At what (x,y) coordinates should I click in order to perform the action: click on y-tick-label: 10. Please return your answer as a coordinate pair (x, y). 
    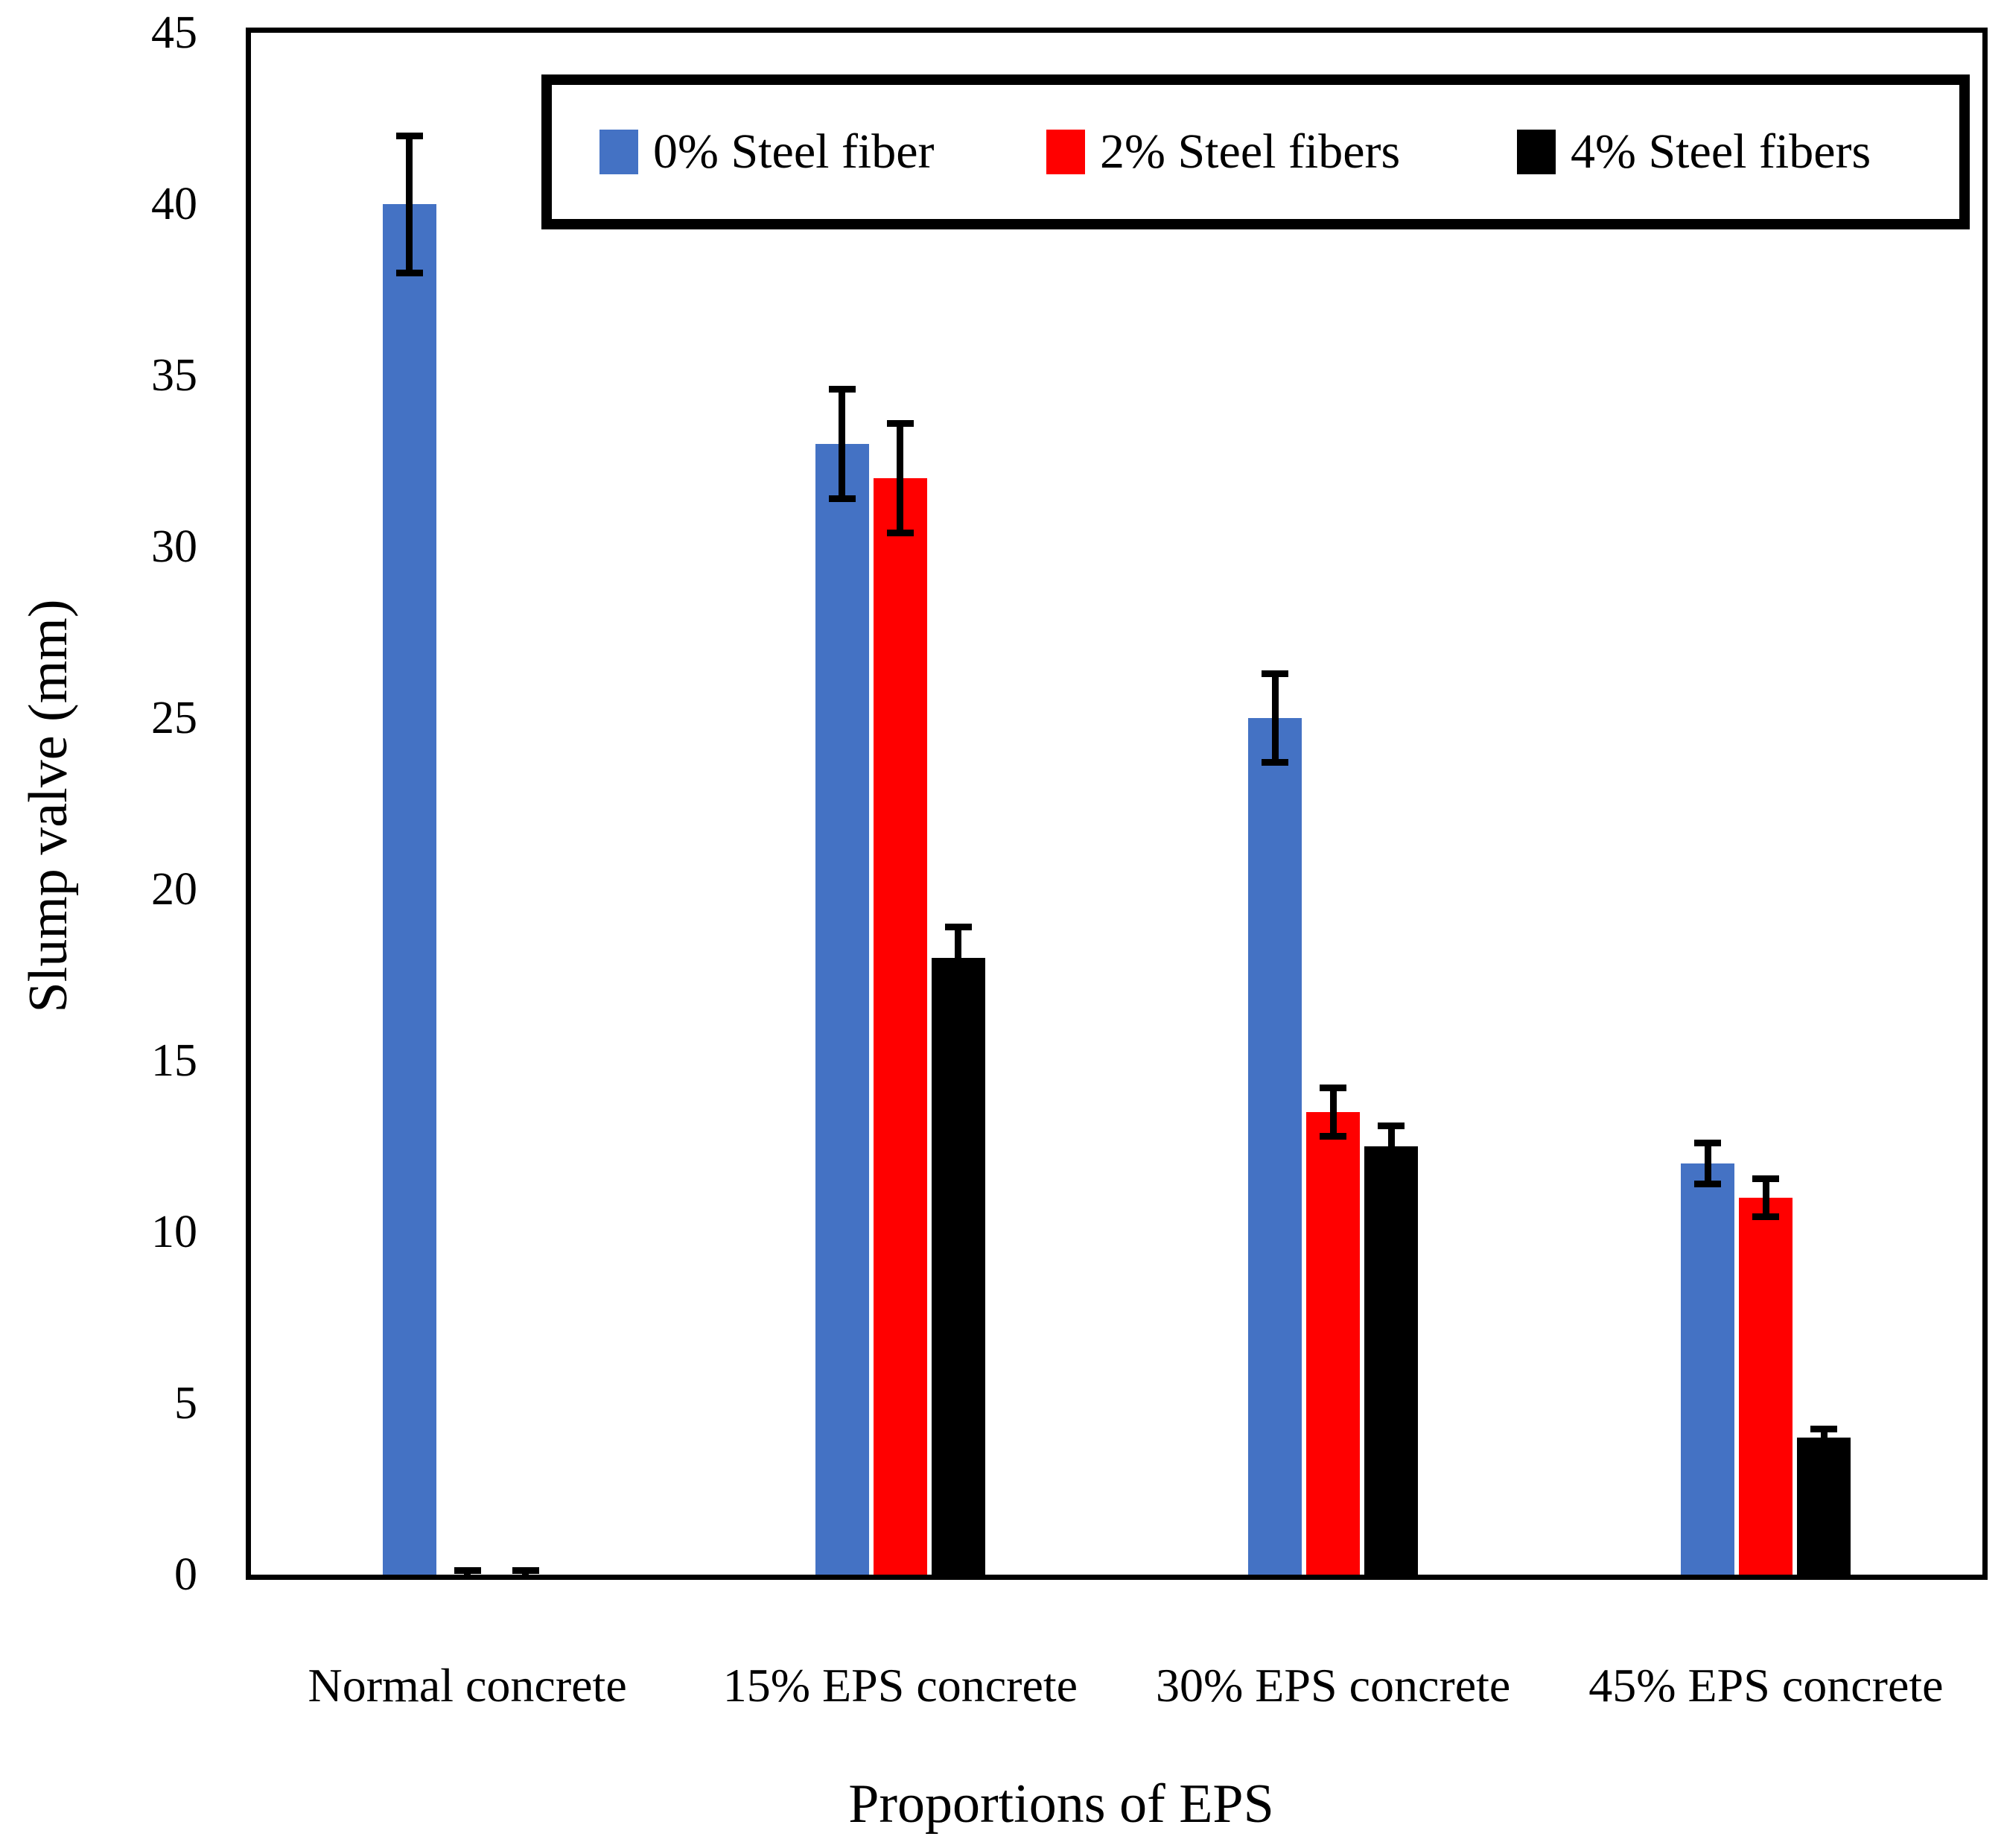
    Looking at the image, I should click on (174, 1232).